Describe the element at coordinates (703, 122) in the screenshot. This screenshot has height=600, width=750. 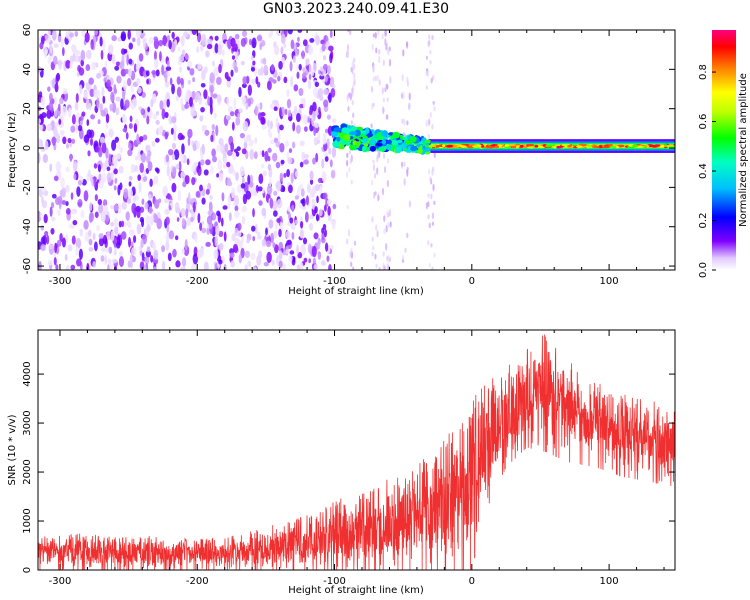
I see `colorbar-tick-label: 0.6` at that location.